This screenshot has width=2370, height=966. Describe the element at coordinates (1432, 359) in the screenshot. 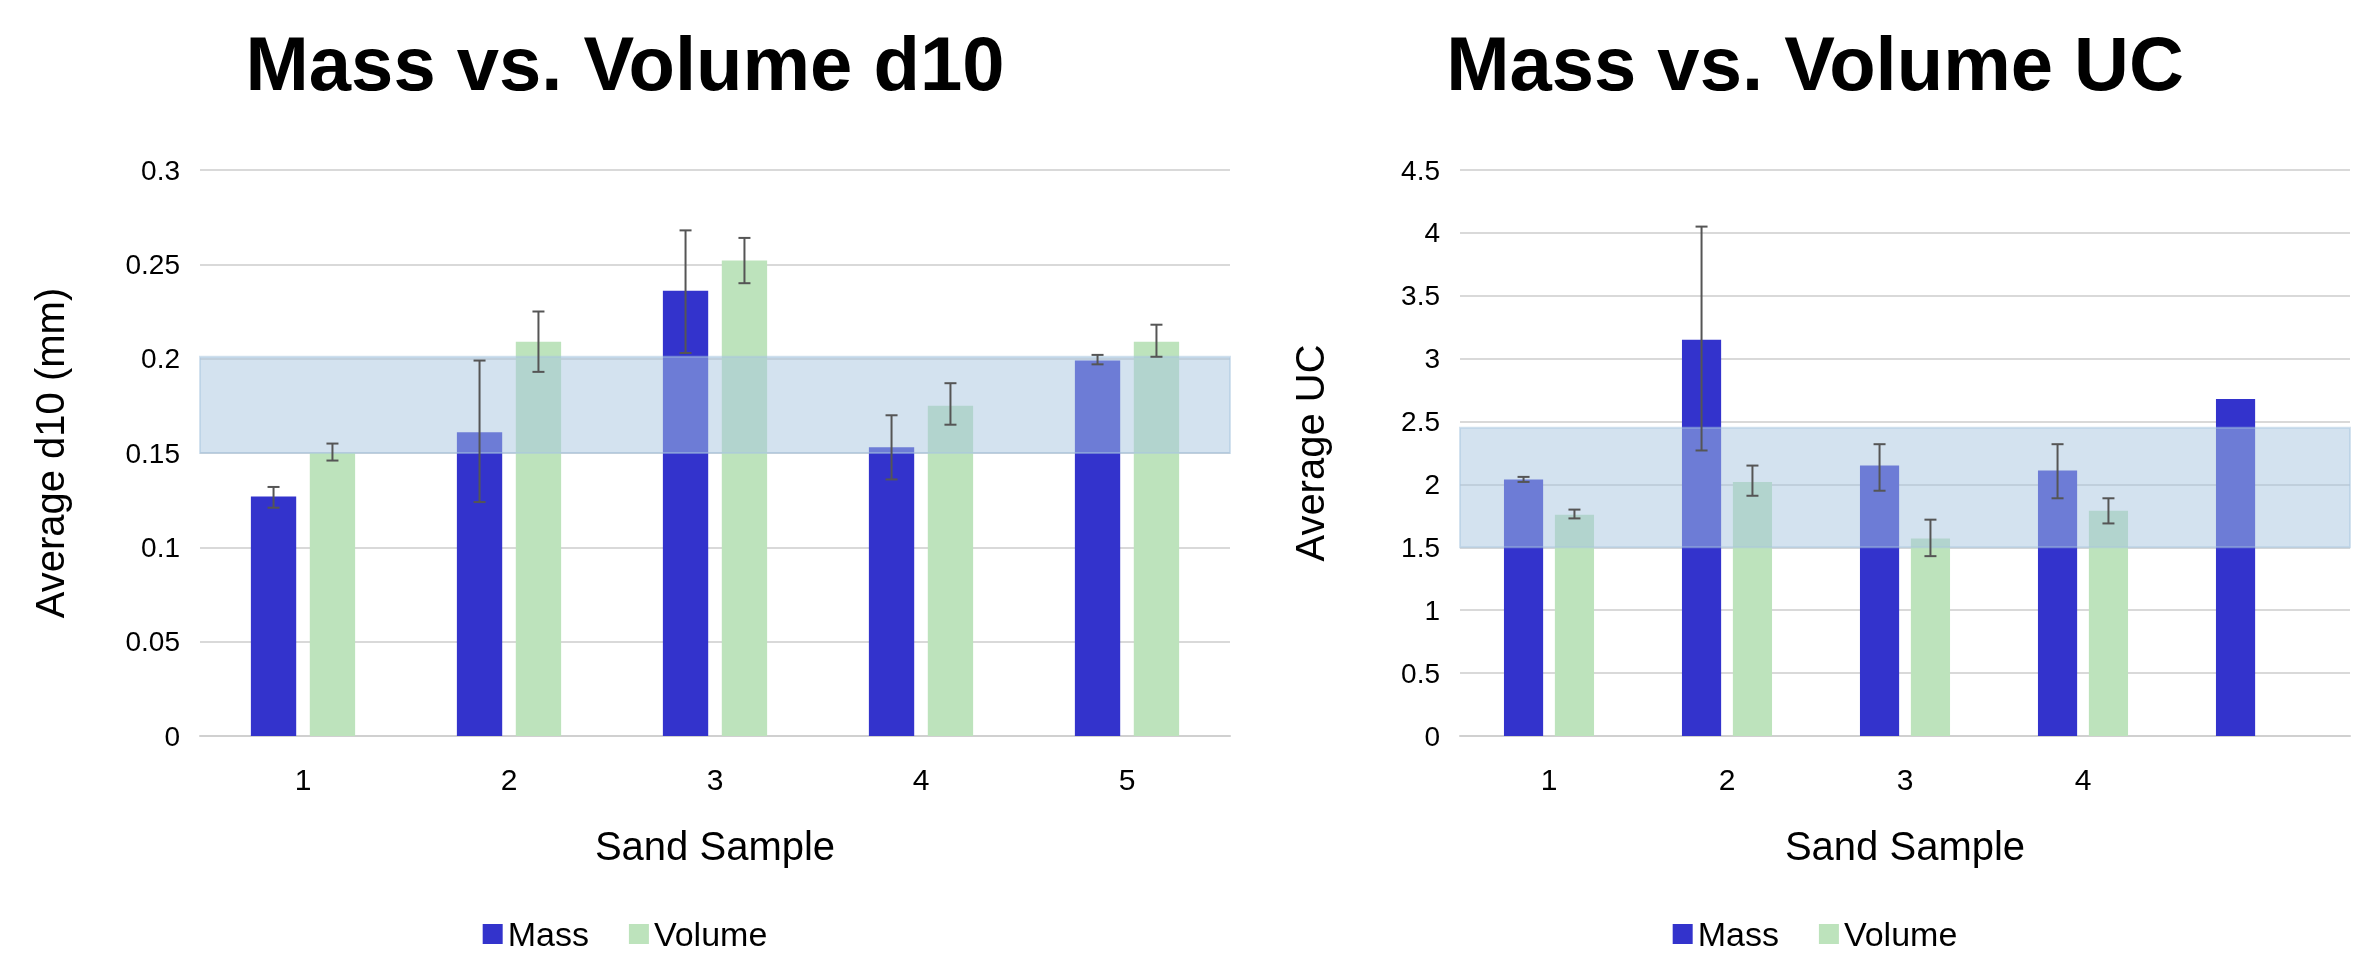

I see `y-tick-label: 3` at that location.